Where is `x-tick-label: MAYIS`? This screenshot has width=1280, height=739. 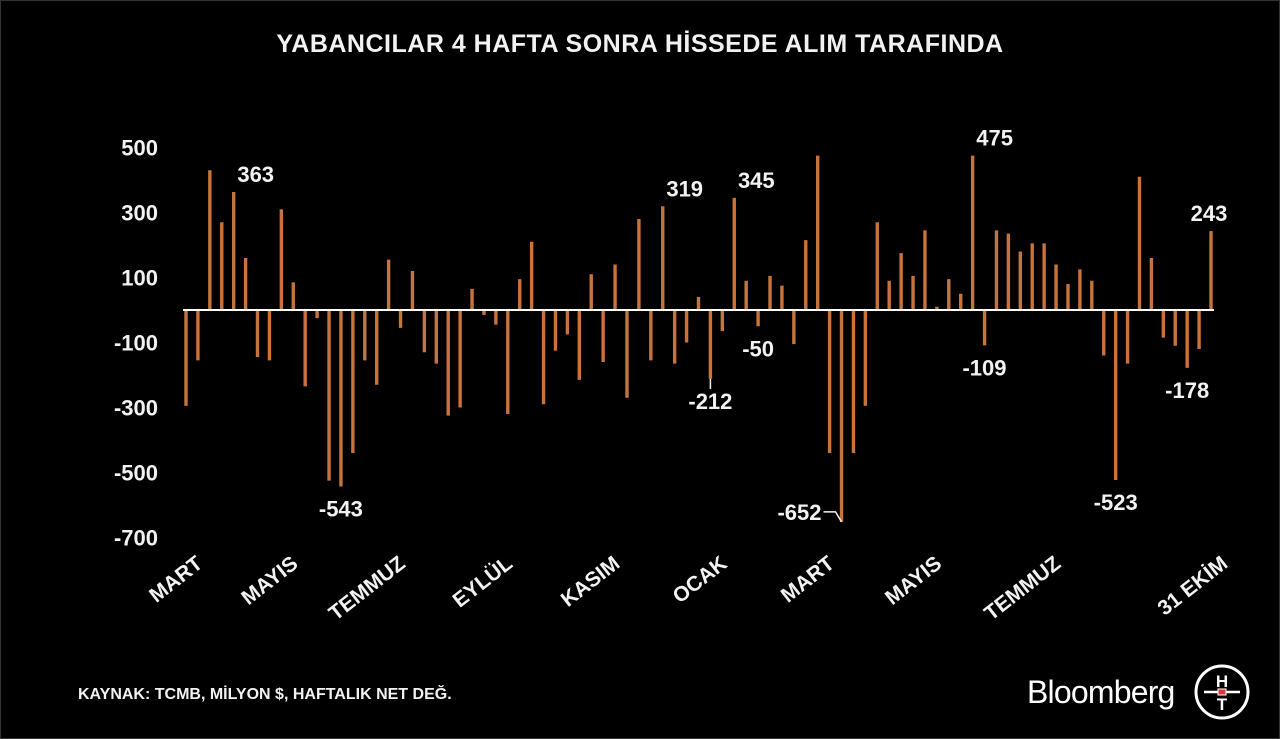 x-tick-label: MAYIS is located at coordinates (913, 581).